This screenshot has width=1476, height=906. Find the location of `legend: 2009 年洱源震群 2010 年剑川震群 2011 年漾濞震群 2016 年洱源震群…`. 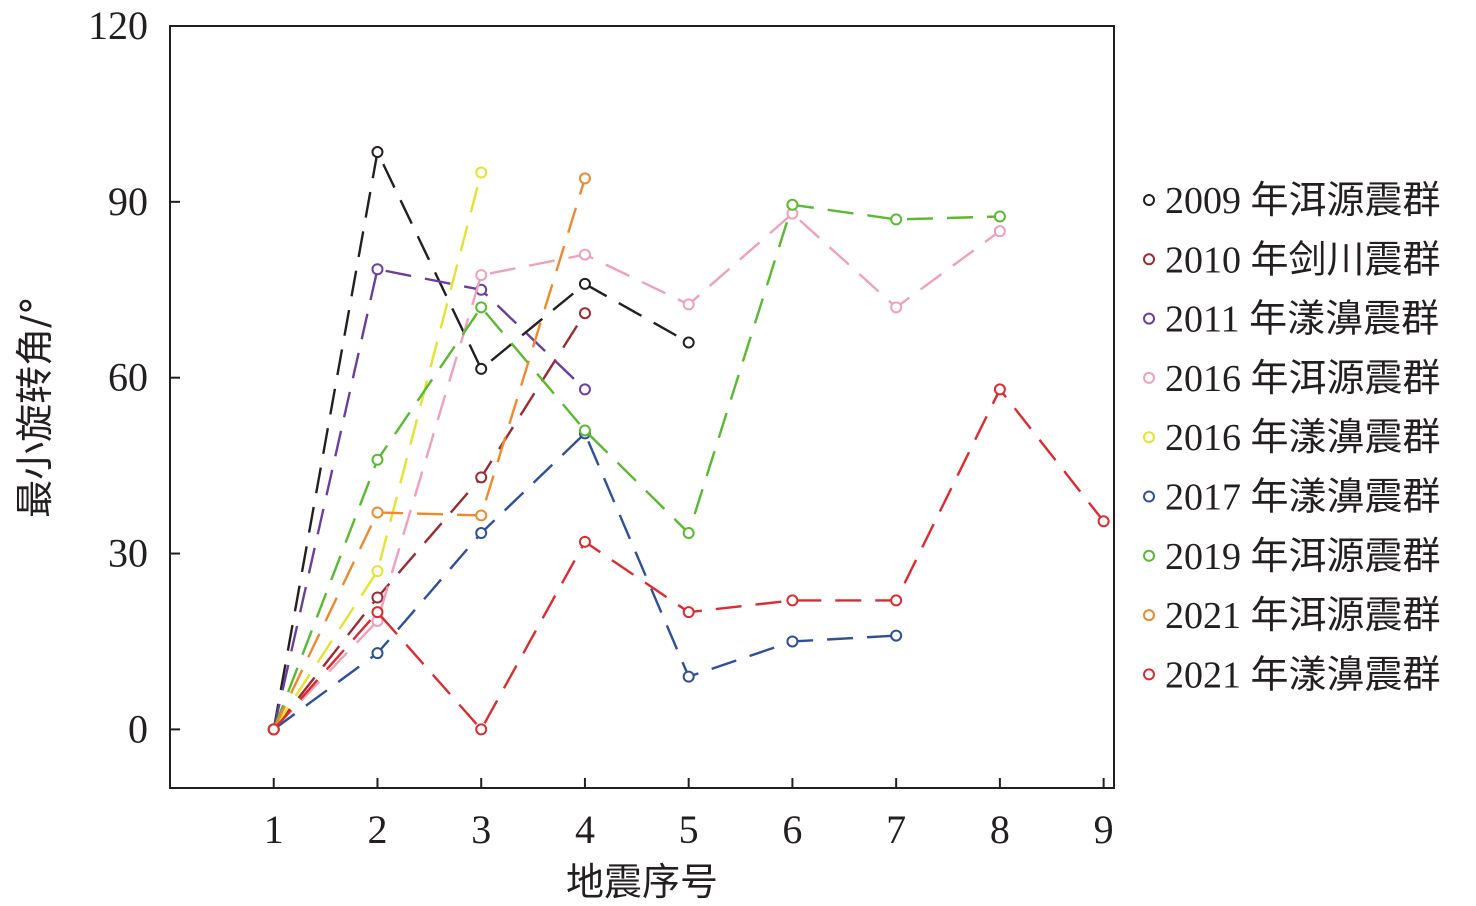

legend: 2009 年洱源震群 2010 年剑川震群 2011 年漾濞震群 2016 年洱源震群… is located at coordinates (1292, 438).